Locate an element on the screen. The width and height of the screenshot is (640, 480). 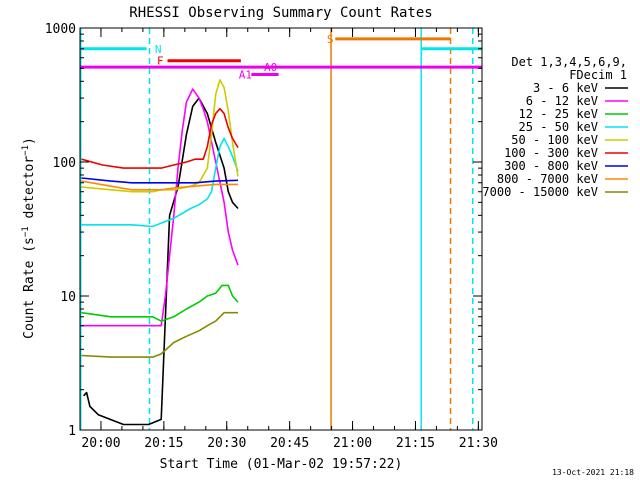
y-axis-label-main: Count Rate (s is located at coordinates (29, 288).